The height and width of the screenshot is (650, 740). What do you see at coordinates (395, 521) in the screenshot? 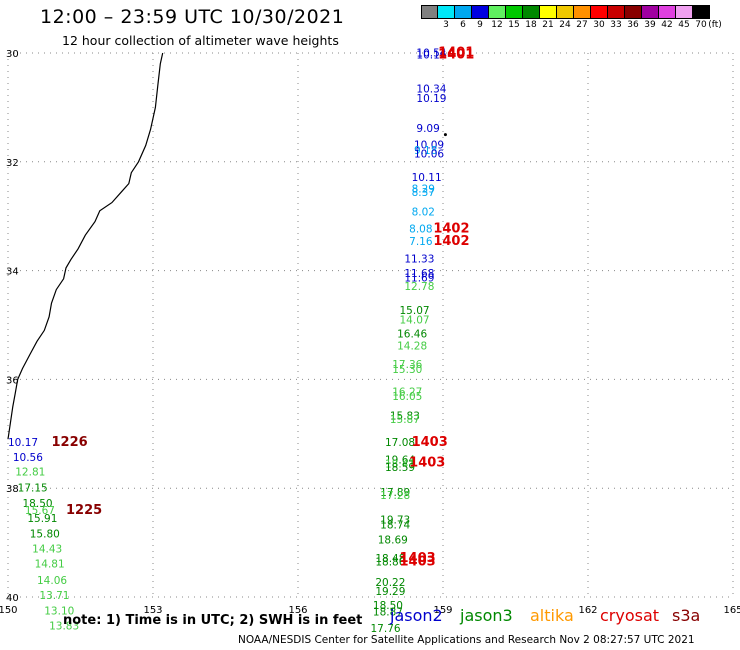
I see `wave-height-label: 19.73` at bounding box center [395, 521].